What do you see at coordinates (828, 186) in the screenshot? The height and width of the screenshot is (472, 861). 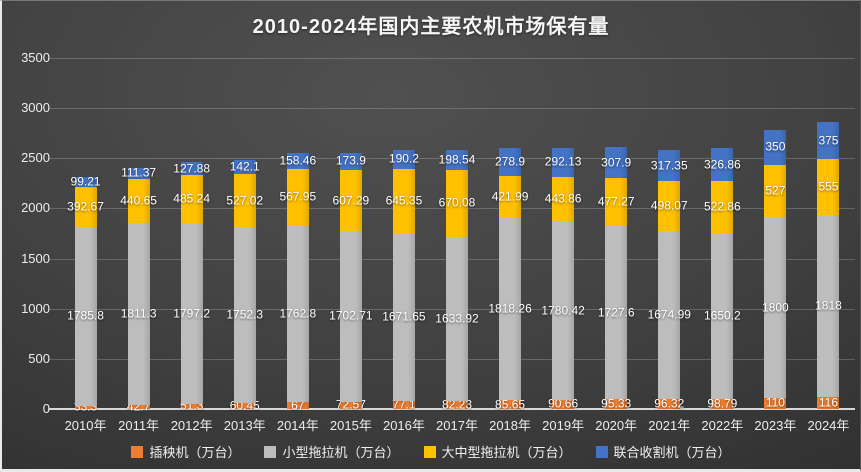 I see `data-label: 555` at bounding box center [828, 186].